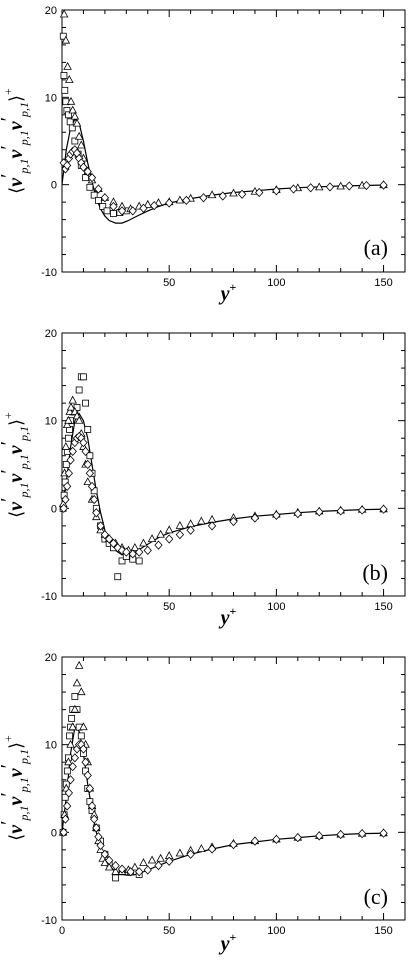 Image resolution: width=415 pixels, height=967 pixels. I want to click on x-axis-title: y+, so click(228, 292).